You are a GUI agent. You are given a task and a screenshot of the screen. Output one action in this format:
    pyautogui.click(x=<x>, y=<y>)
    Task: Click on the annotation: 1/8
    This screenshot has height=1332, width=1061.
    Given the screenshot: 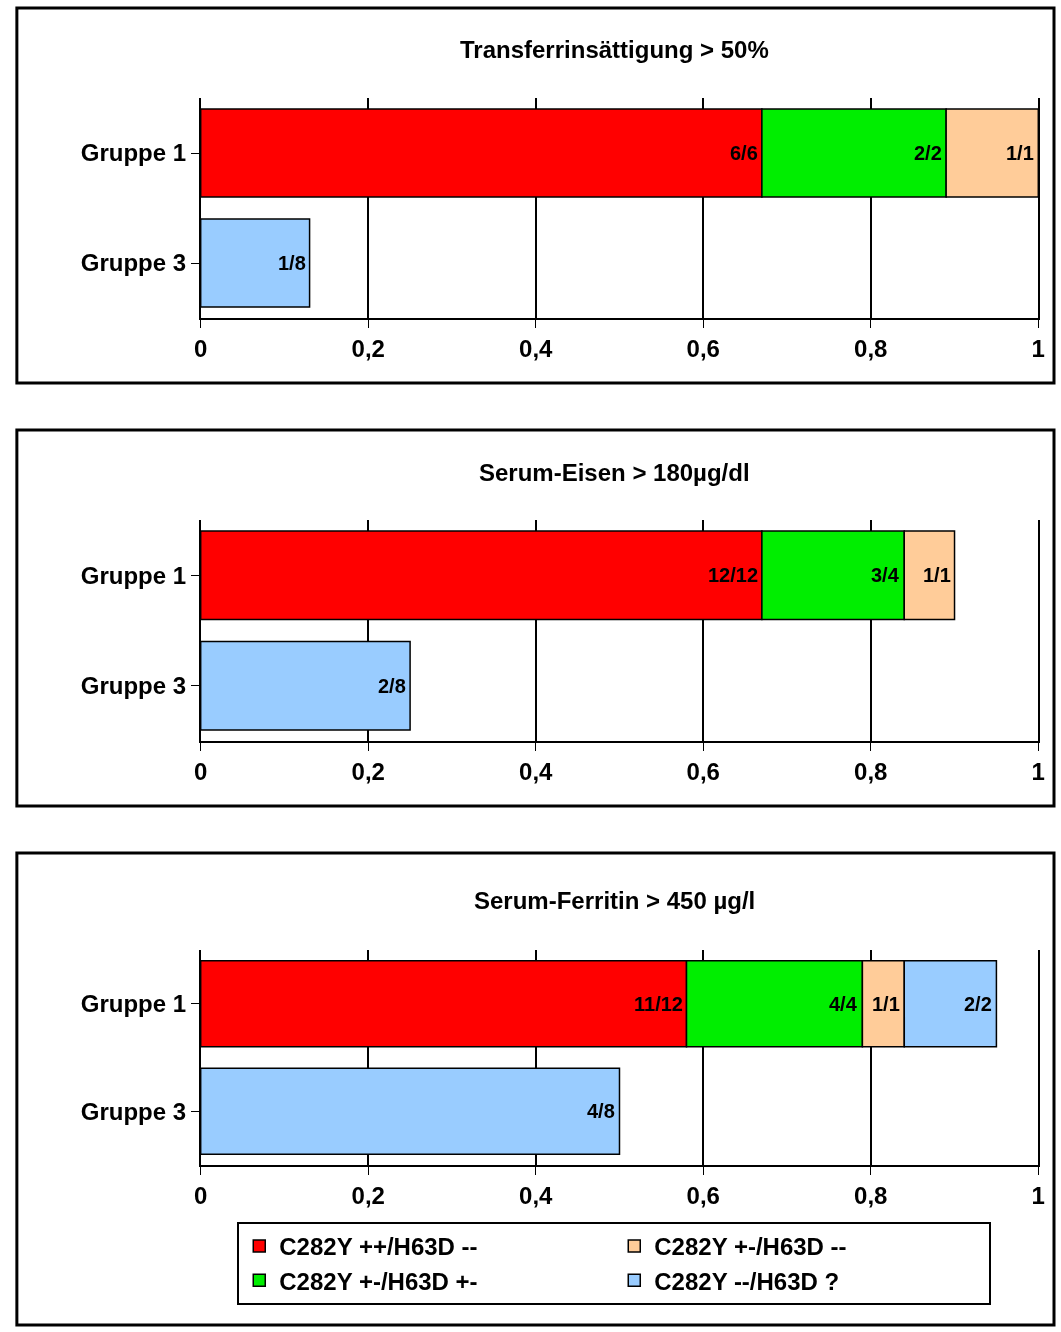 What is the action you would take?
    pyautogui.click(x=292, y=263)
    